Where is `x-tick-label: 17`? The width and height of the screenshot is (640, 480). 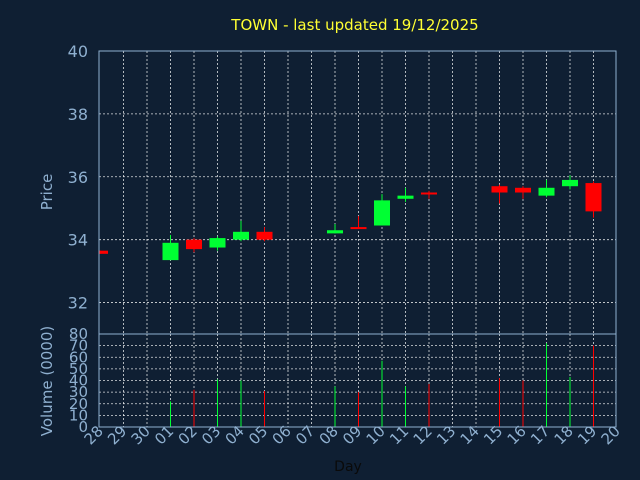 x-tick-label: 17 is located at coordinates (540, 435).